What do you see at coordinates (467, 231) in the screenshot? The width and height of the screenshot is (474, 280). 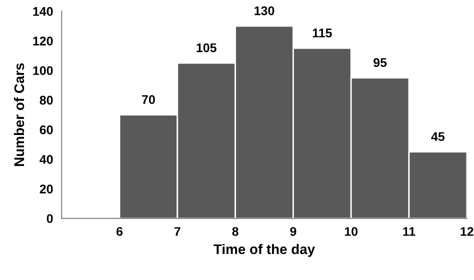 I see `x-tick-label: 12` at bounding box center [467, 231].